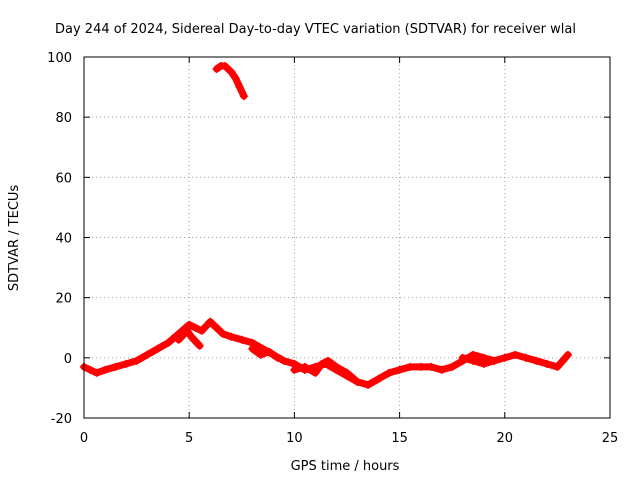 This screenshot has height=480, width=640. What do you see at coordinates (61, 419) in the screenshot?
I see `y-tick-label: -20` at bounding box center [61, 419].